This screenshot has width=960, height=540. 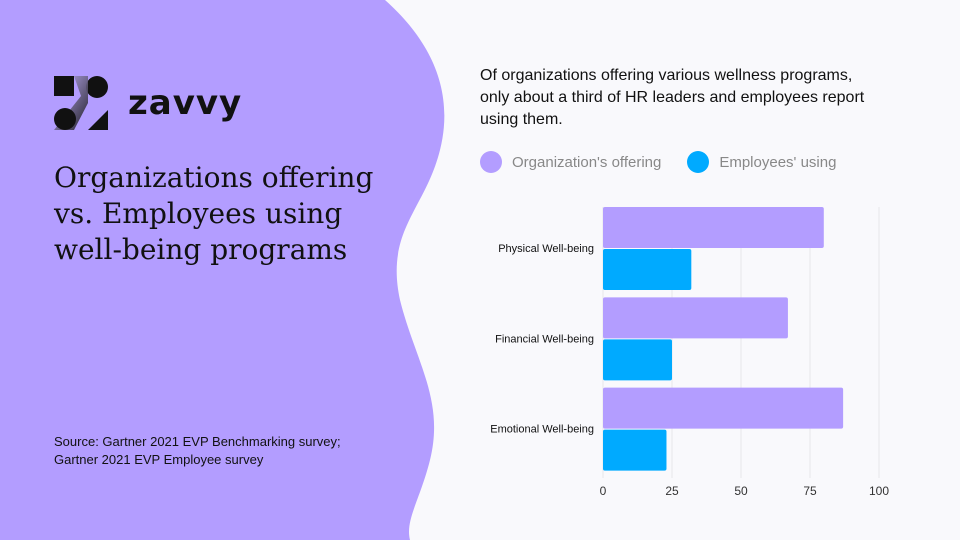 I want to click on zavvy-logo-icon, so click(x=81, y=103).